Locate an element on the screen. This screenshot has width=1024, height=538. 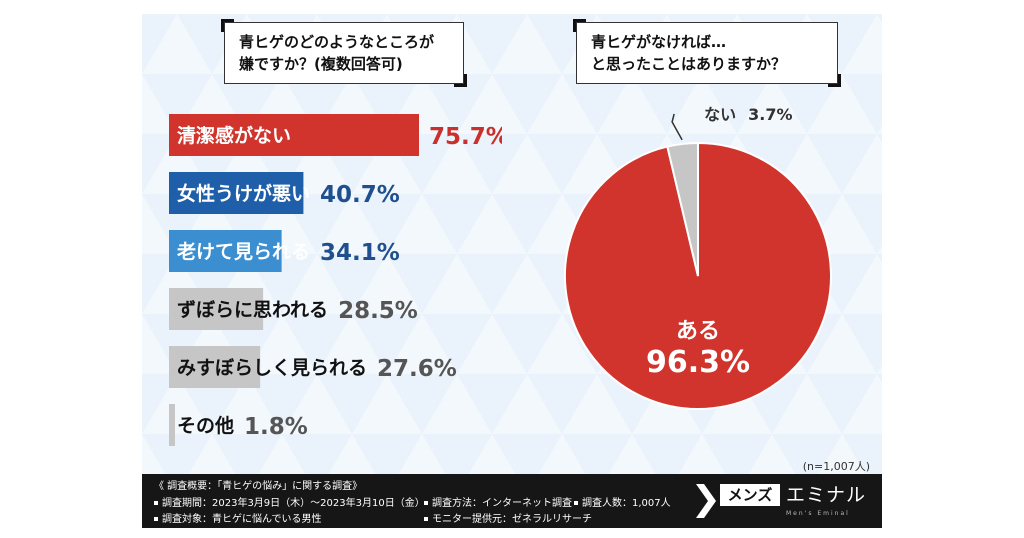
left-question-line2: 嫌ですか？(複数回答可) is located at coordinates (321, 64).